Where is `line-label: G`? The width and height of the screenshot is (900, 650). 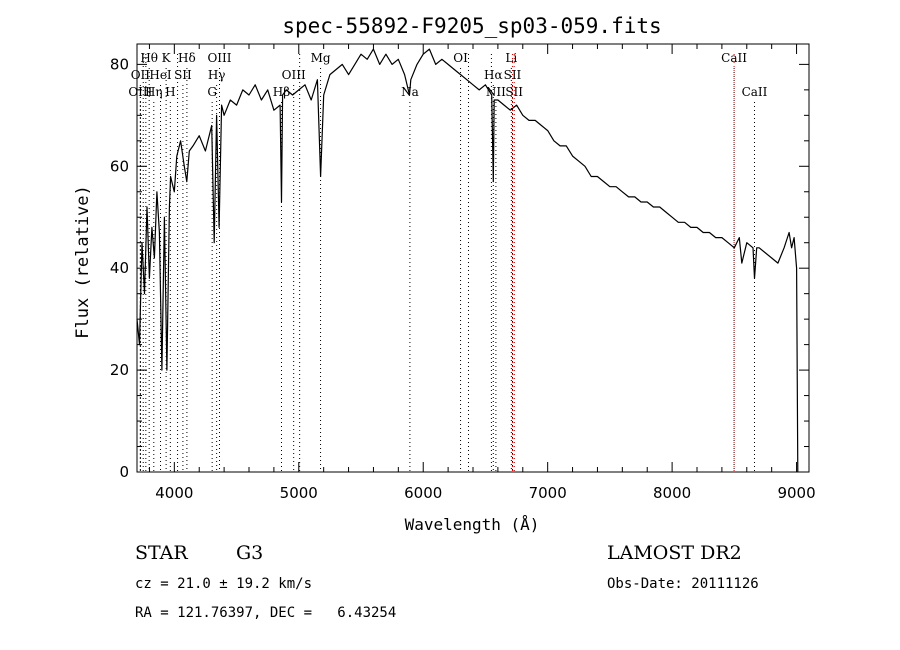
line-label: G is located at coordinates (212, 92).